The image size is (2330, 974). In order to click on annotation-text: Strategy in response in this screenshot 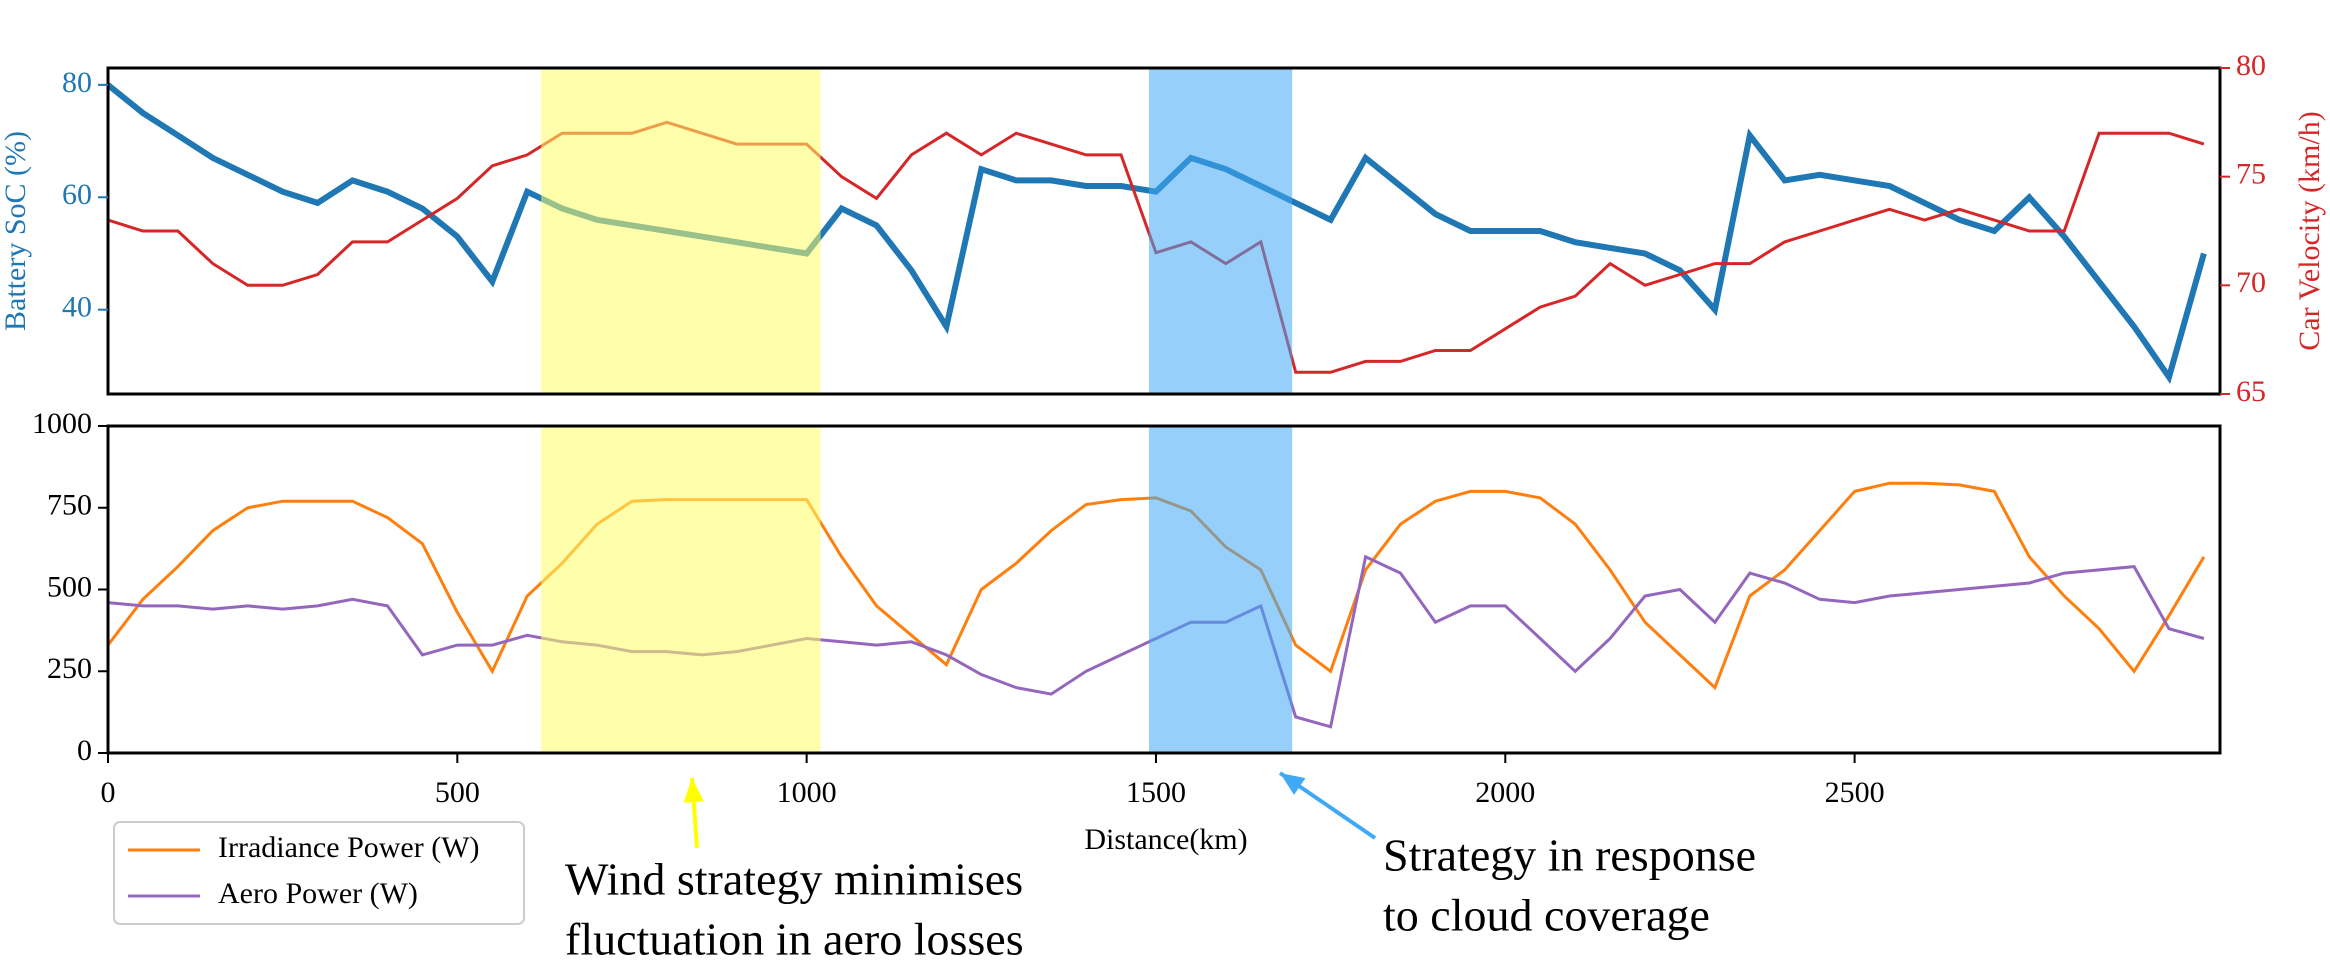, I will do `click(1569, 855)`.